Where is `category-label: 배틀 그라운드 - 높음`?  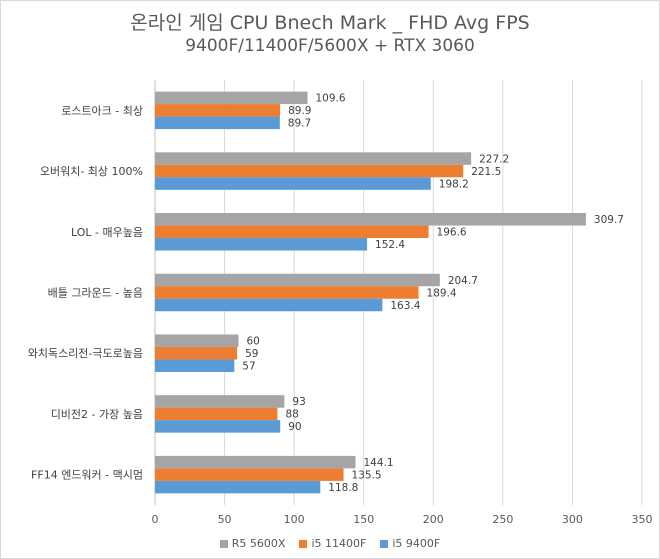
category-label: 배틀 그라운드 - 높음 is located at coordinates (95, 293).